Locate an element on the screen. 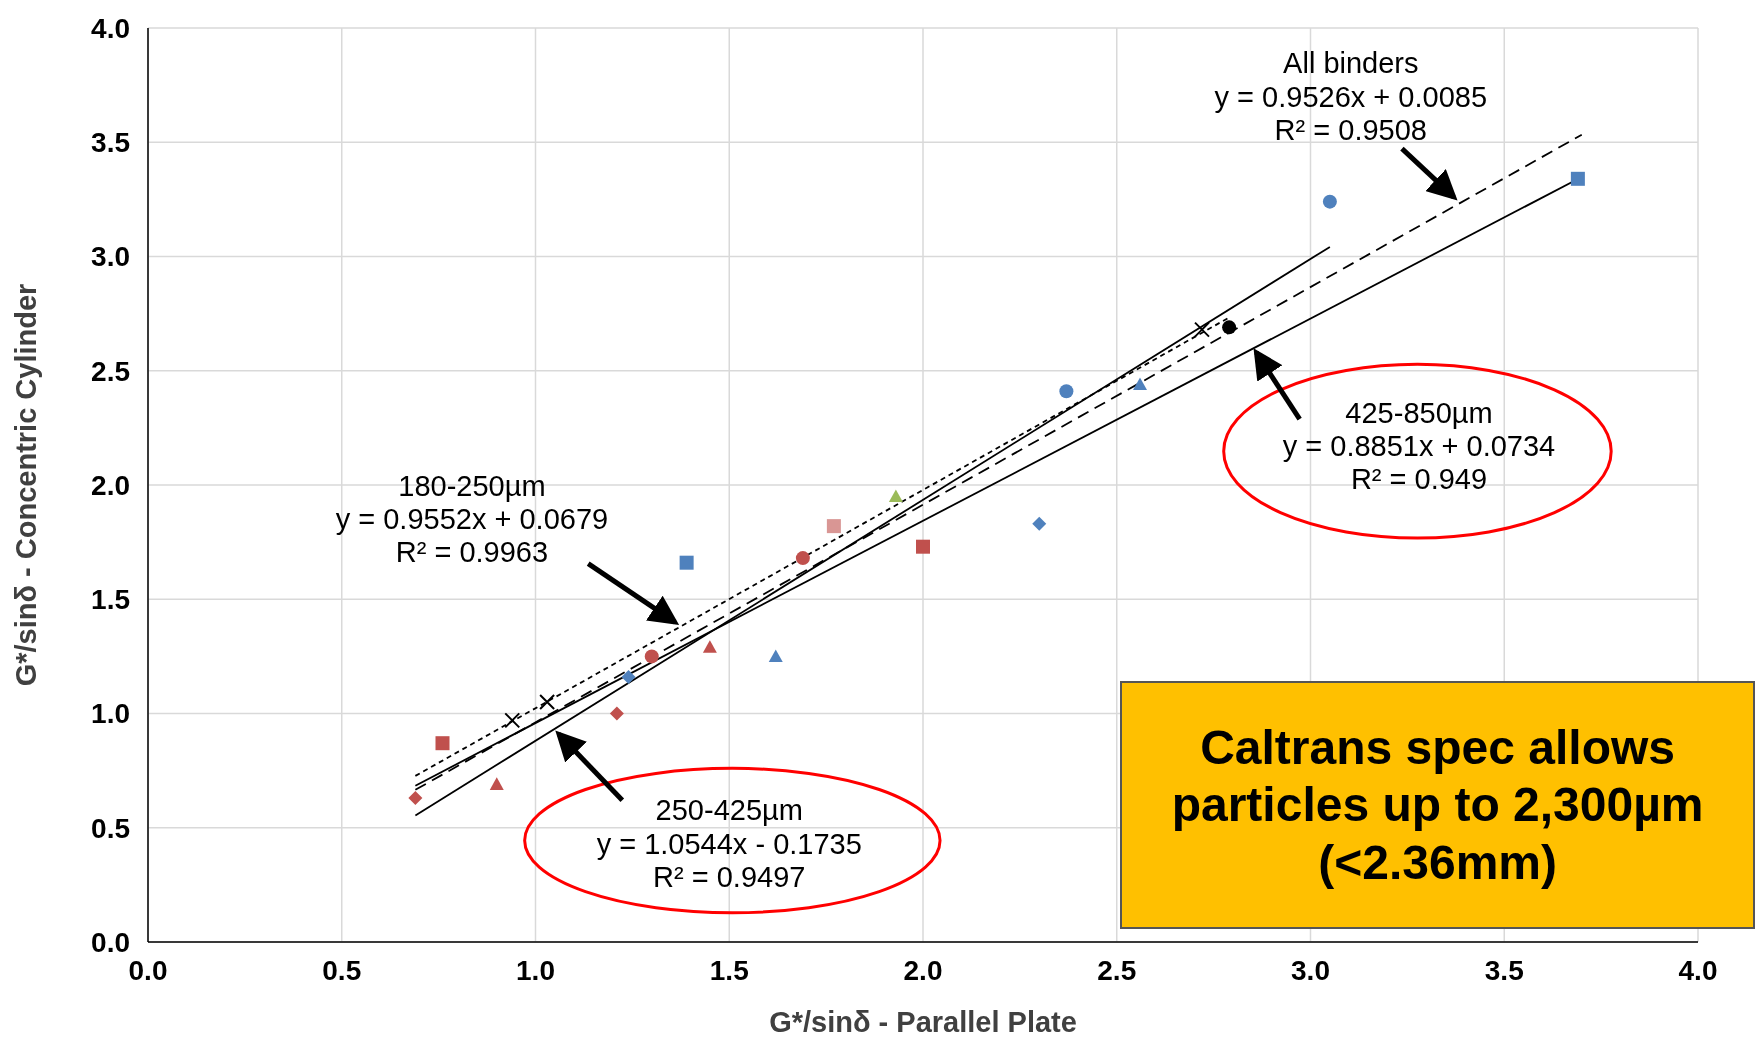 The height and width of the screenshot is (1054, 1763). annotation: 250-425µm y = 1.0544x - 0.1735 R² = 0.9497 is located at coordinates (729, 843).